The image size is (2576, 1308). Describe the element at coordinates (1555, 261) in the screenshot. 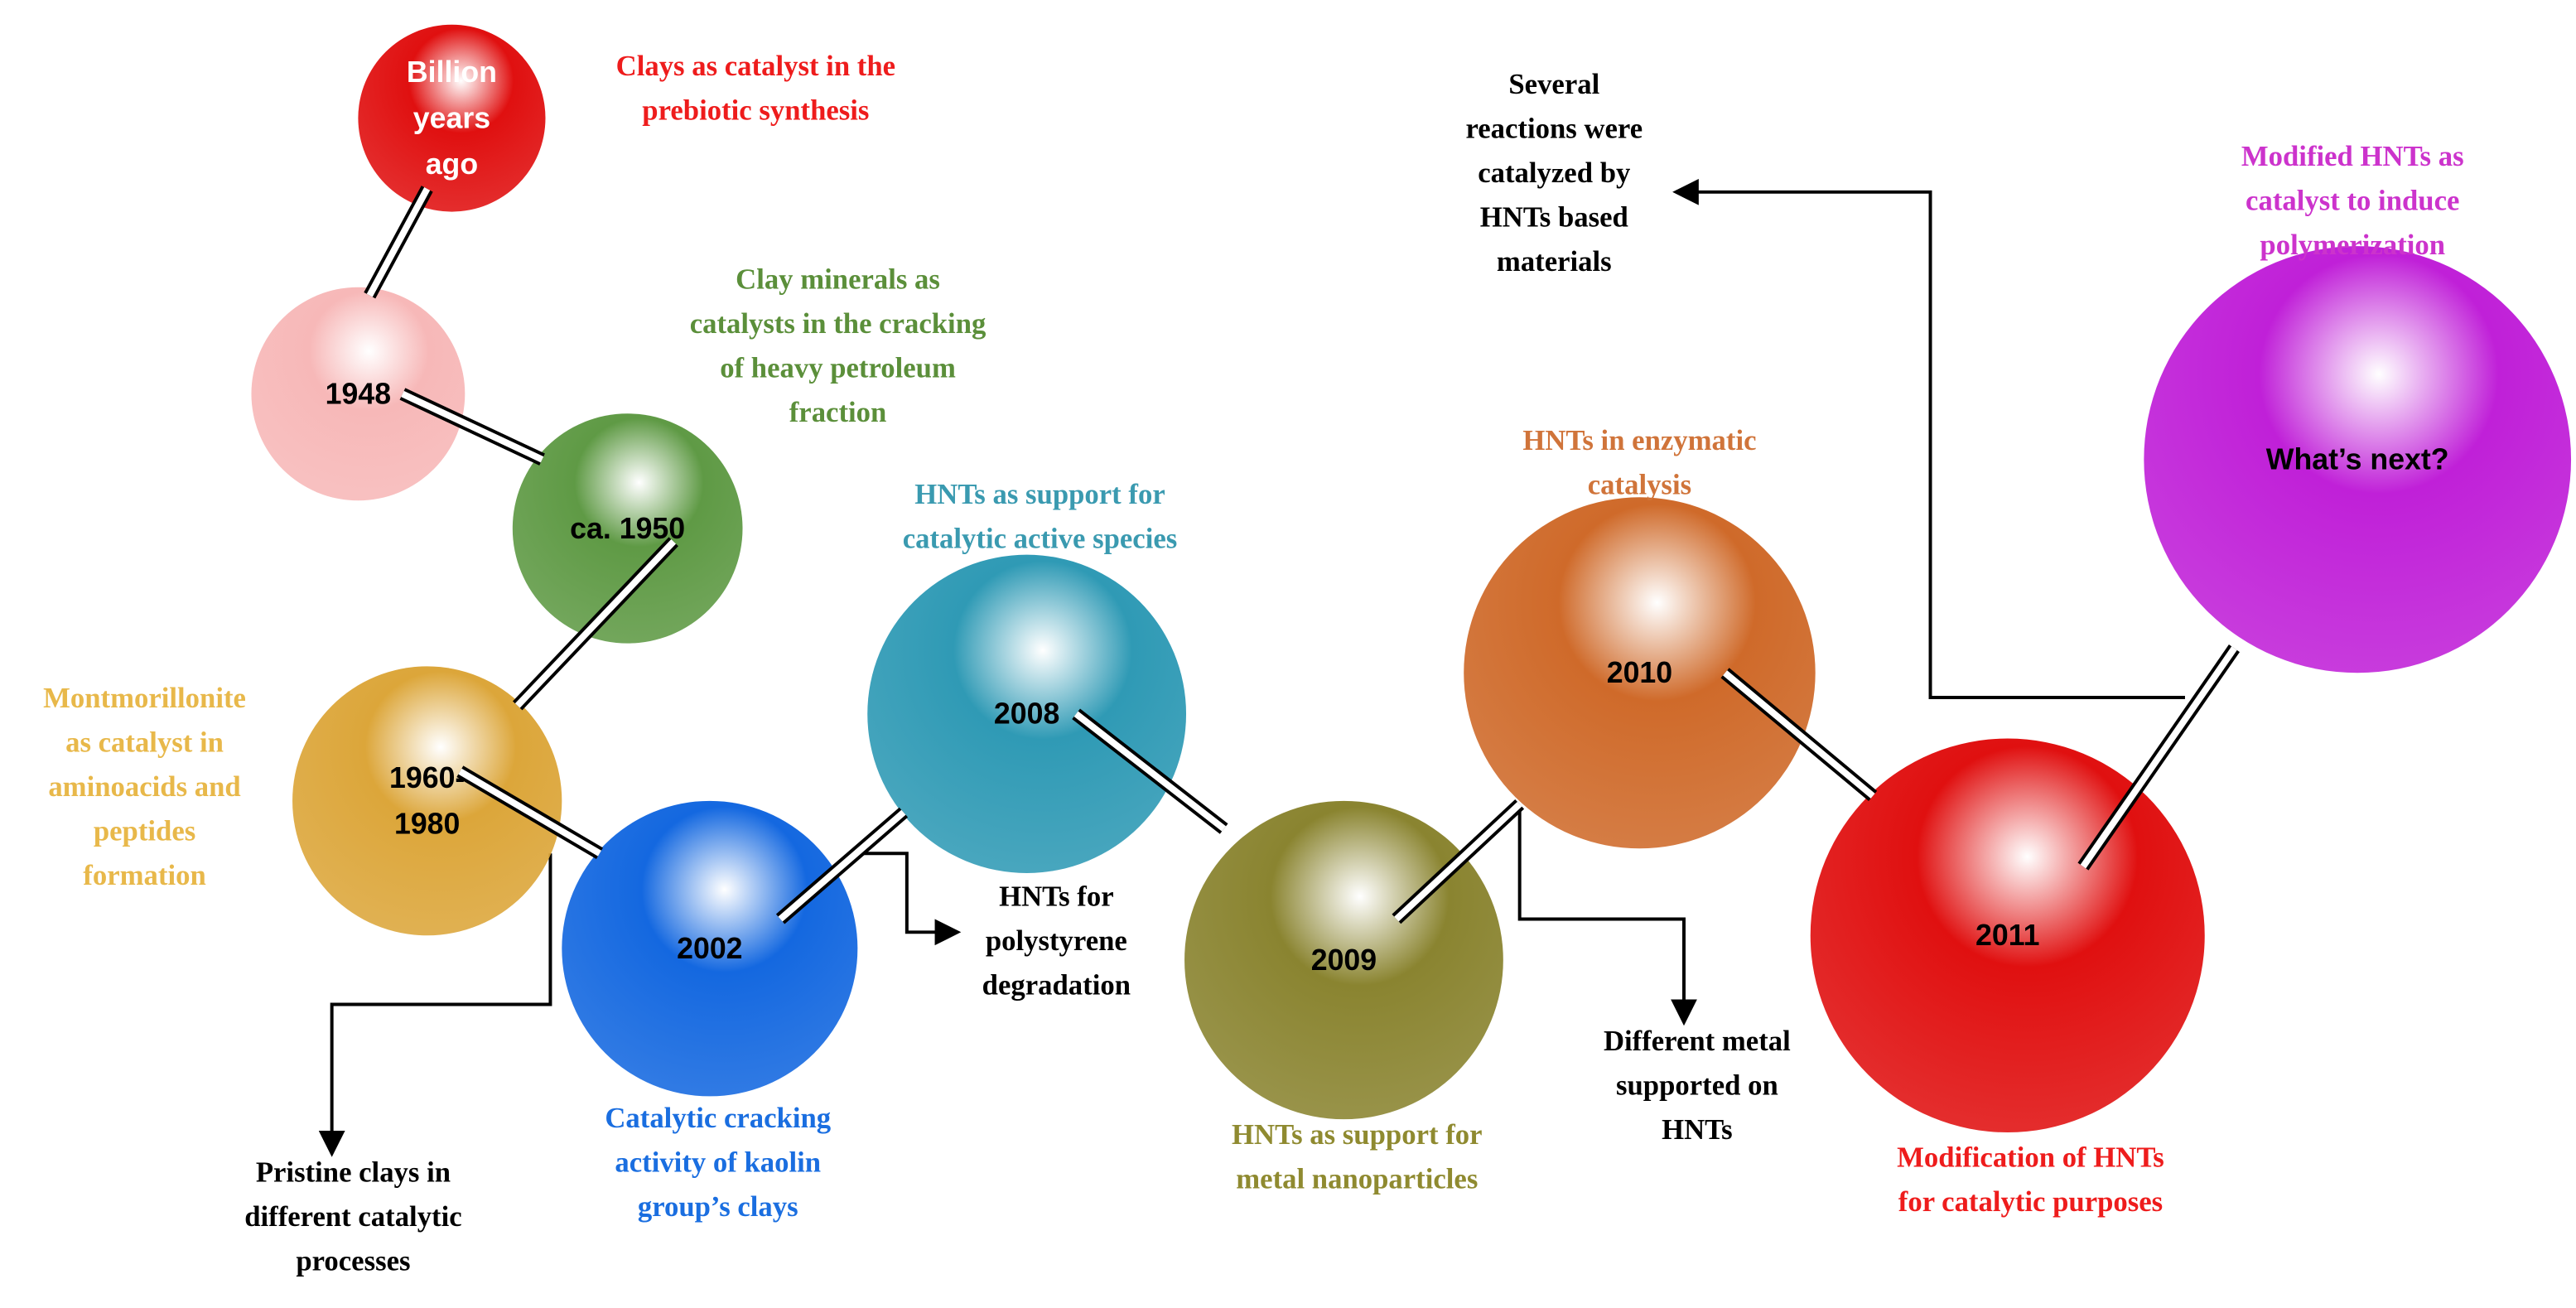

I see `note: materials` at that location.